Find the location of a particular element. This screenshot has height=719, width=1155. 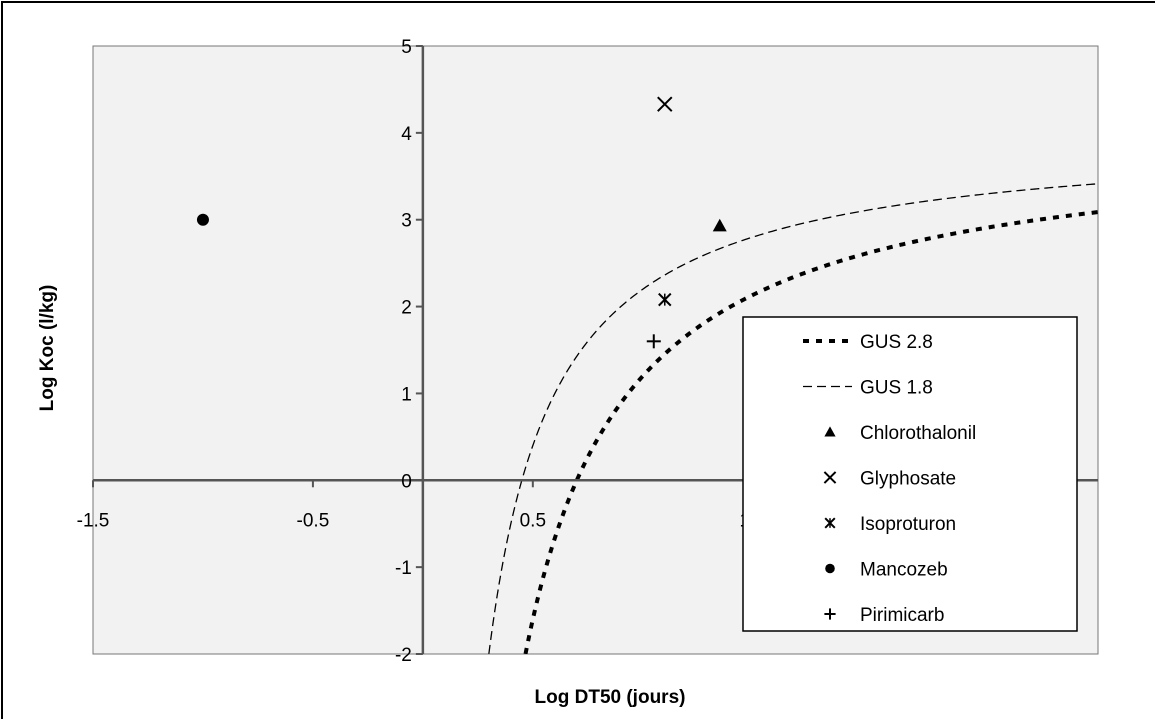

legend-marker-pirimicarb is located at coordinates (830, 614).